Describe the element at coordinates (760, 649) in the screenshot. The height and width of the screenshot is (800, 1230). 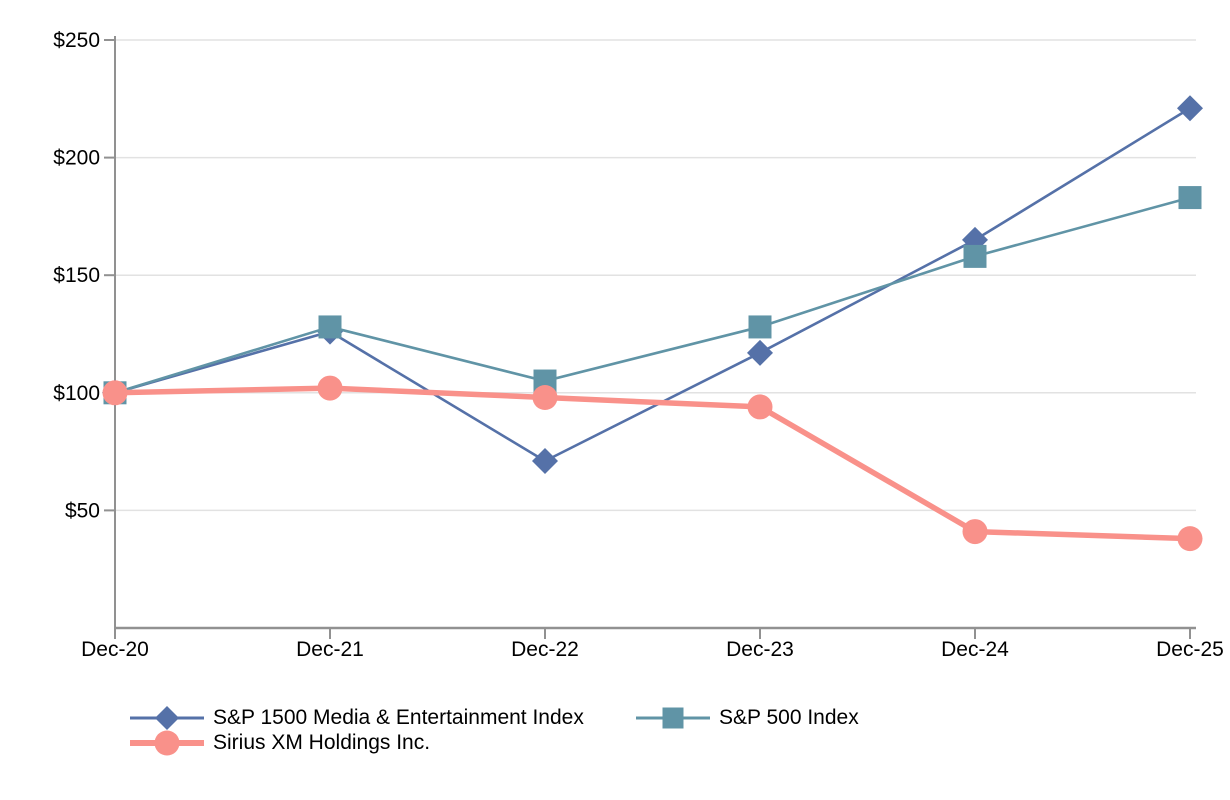
I see `x-axis-label-dec-23: Dec-23` at that location.